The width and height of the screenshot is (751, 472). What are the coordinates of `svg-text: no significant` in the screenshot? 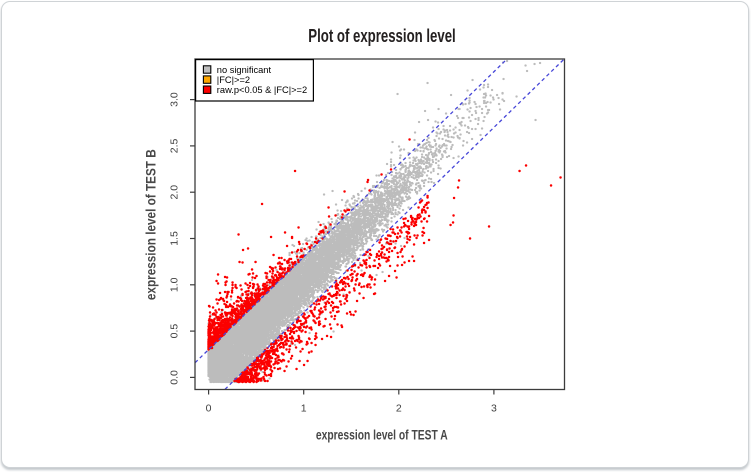 It's located at (244, 70).